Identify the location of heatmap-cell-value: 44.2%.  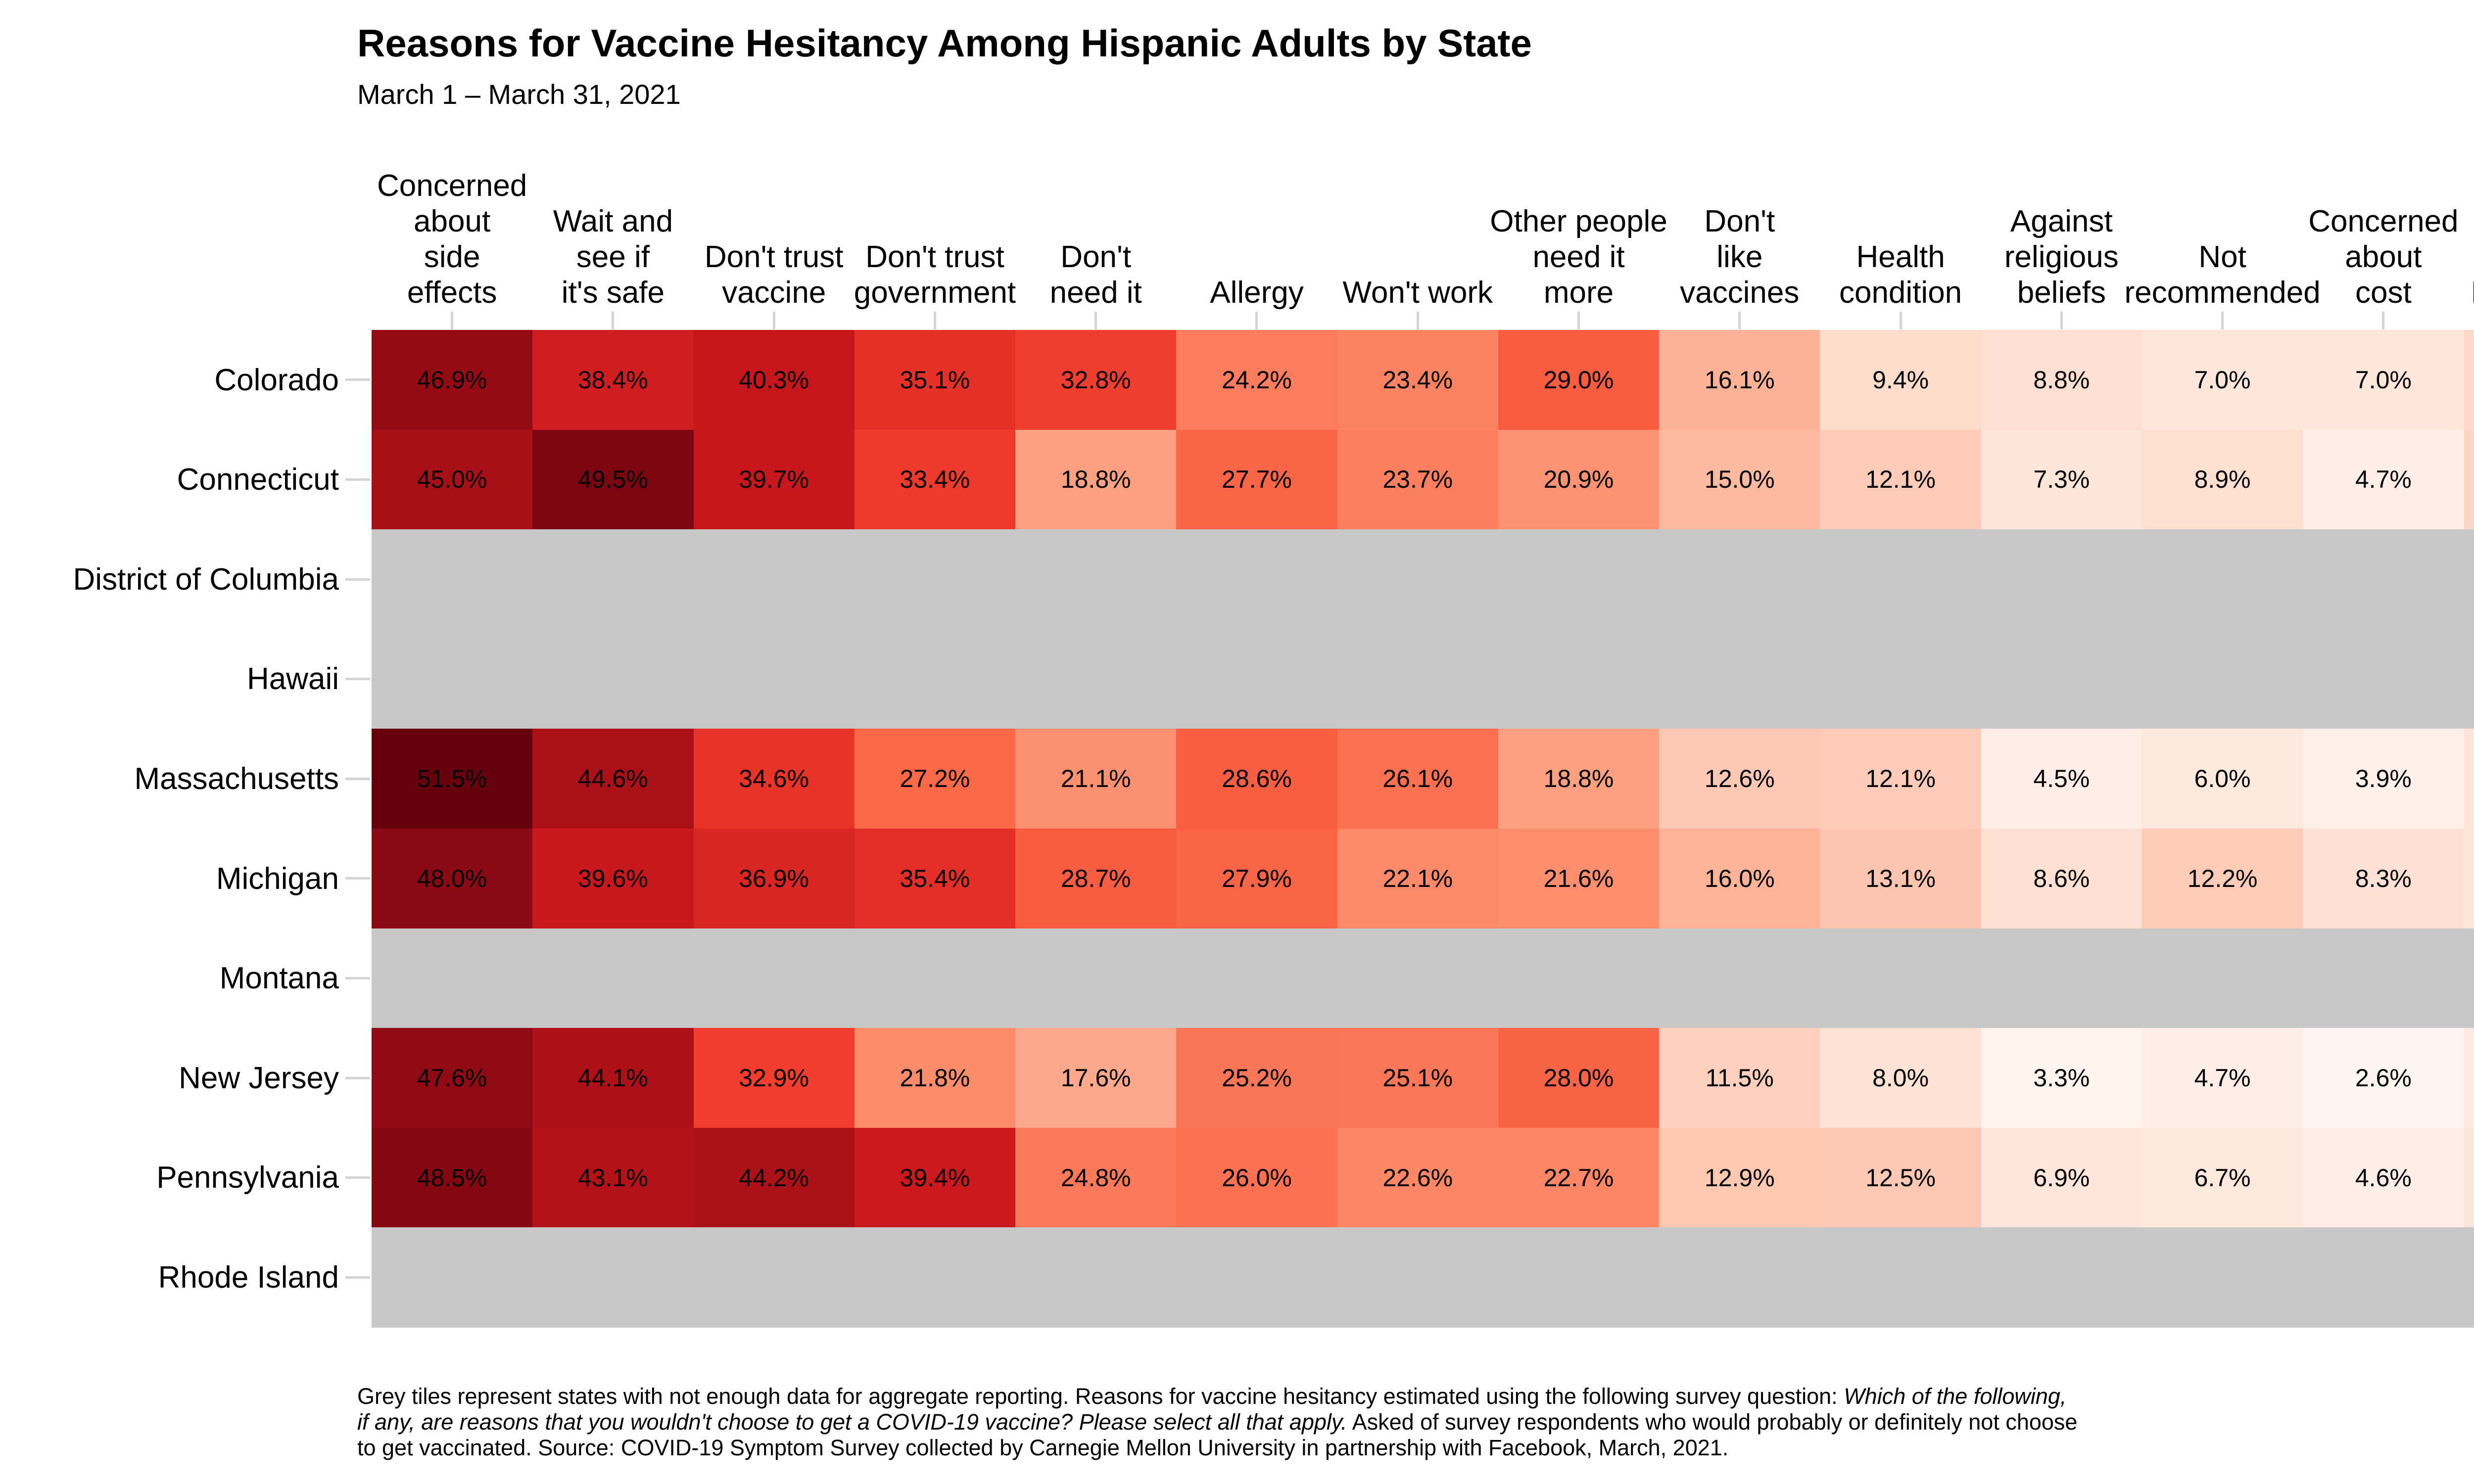
(774, 1177).